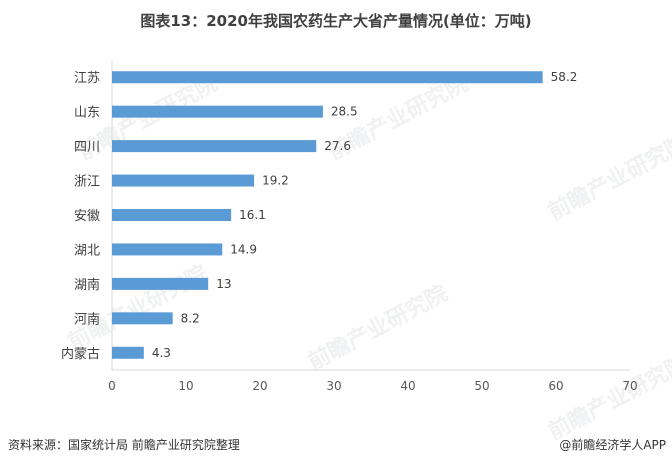 Image resolution: width=672 pixels, height=462 pixels. I want to click on category-label: 江苏, so click(87, 78).